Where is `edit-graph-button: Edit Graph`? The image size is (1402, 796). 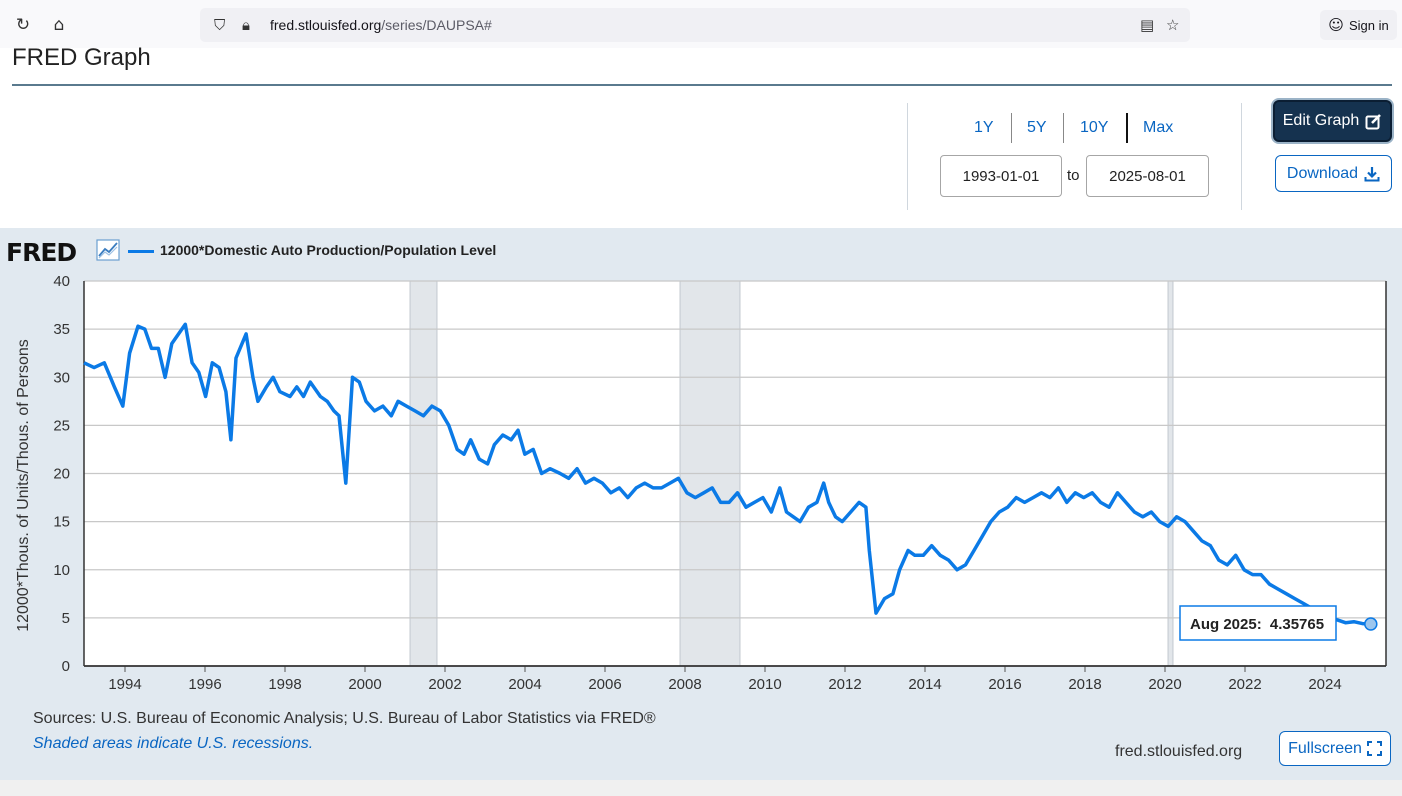
edit-graph-button: Edit Graph is located at coordinates (1332, 121).